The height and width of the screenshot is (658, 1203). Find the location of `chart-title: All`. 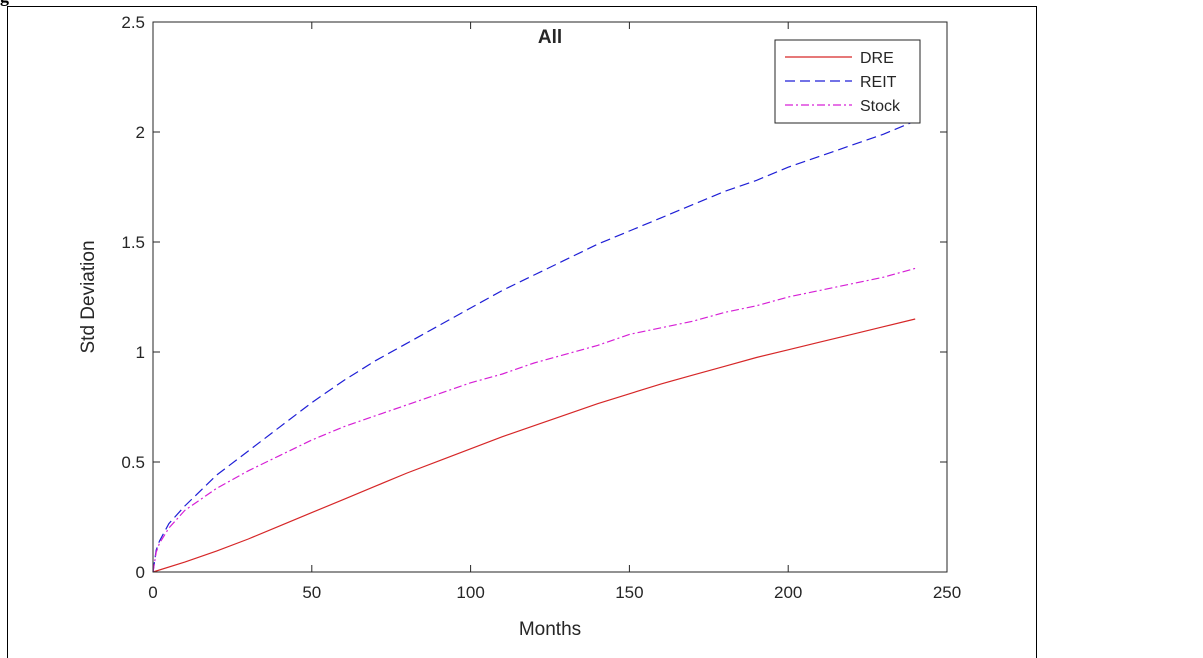

chart-title: All is located at coordinates (550, 37).